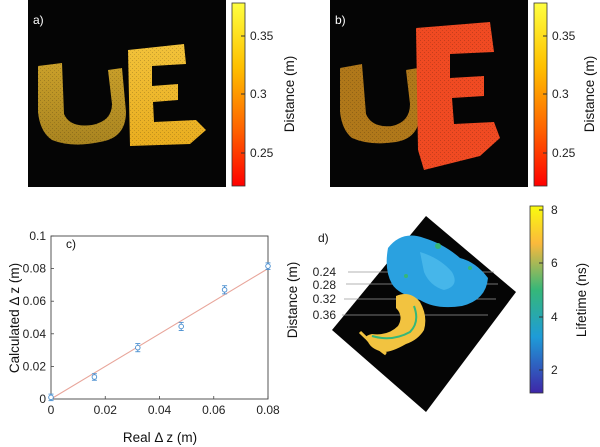  Describe the element at coordinates (325, 299) in the screenshot. I see `panel-d-tick-3: 0.32` at that location.